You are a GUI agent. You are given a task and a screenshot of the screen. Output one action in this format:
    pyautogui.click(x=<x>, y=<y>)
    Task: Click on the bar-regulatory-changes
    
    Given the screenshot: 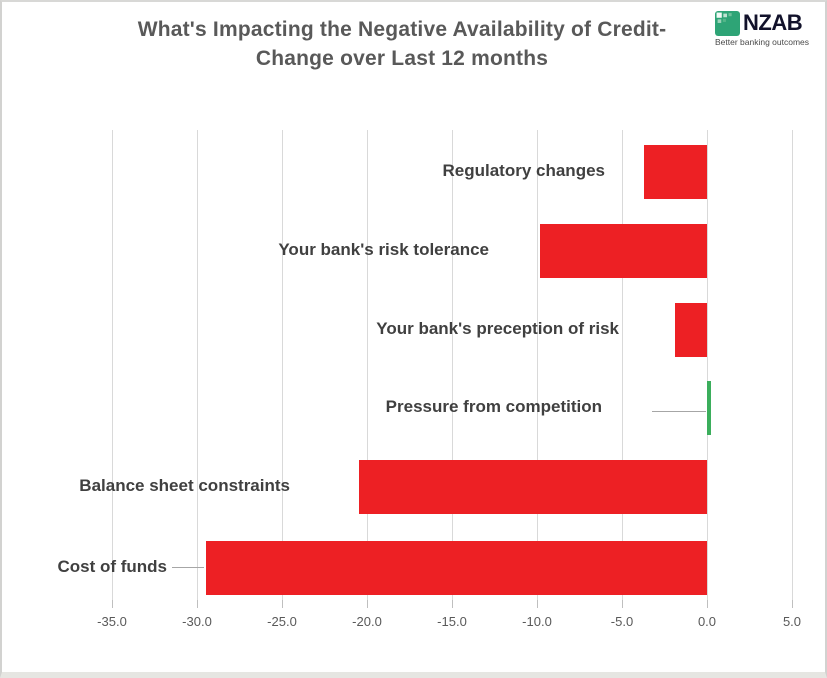 What is the action you would take?
    pyautogui.click(x=675, y=172)
    